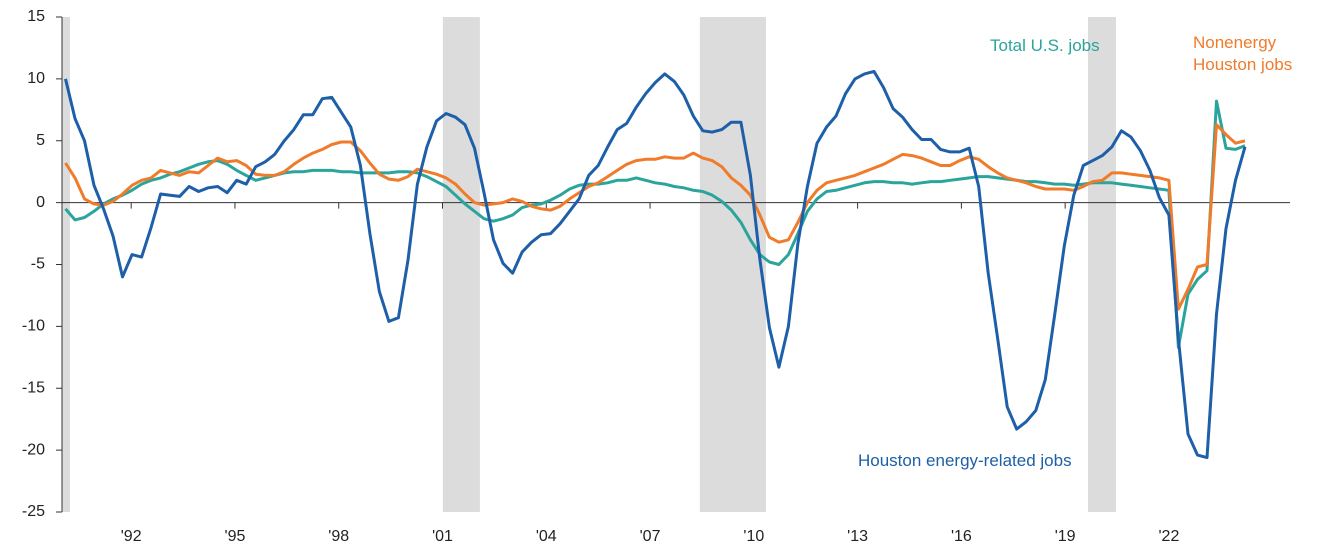 The height and width of the screenshot is (548, 1329). What do you see at coordinates (1168, 536) in the screenshot?
I see `x-tick-label: '22` at bounding box center [1168, 536].